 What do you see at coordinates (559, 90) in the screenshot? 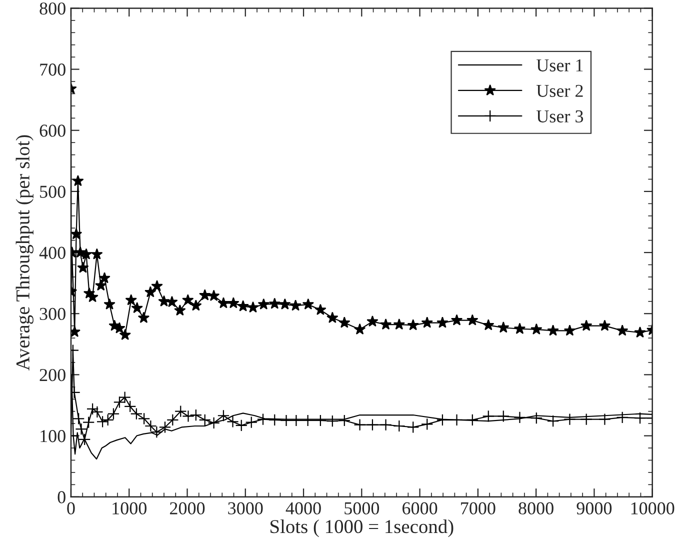
I see `legend-label: User 2` at bounding box center [559, 90].